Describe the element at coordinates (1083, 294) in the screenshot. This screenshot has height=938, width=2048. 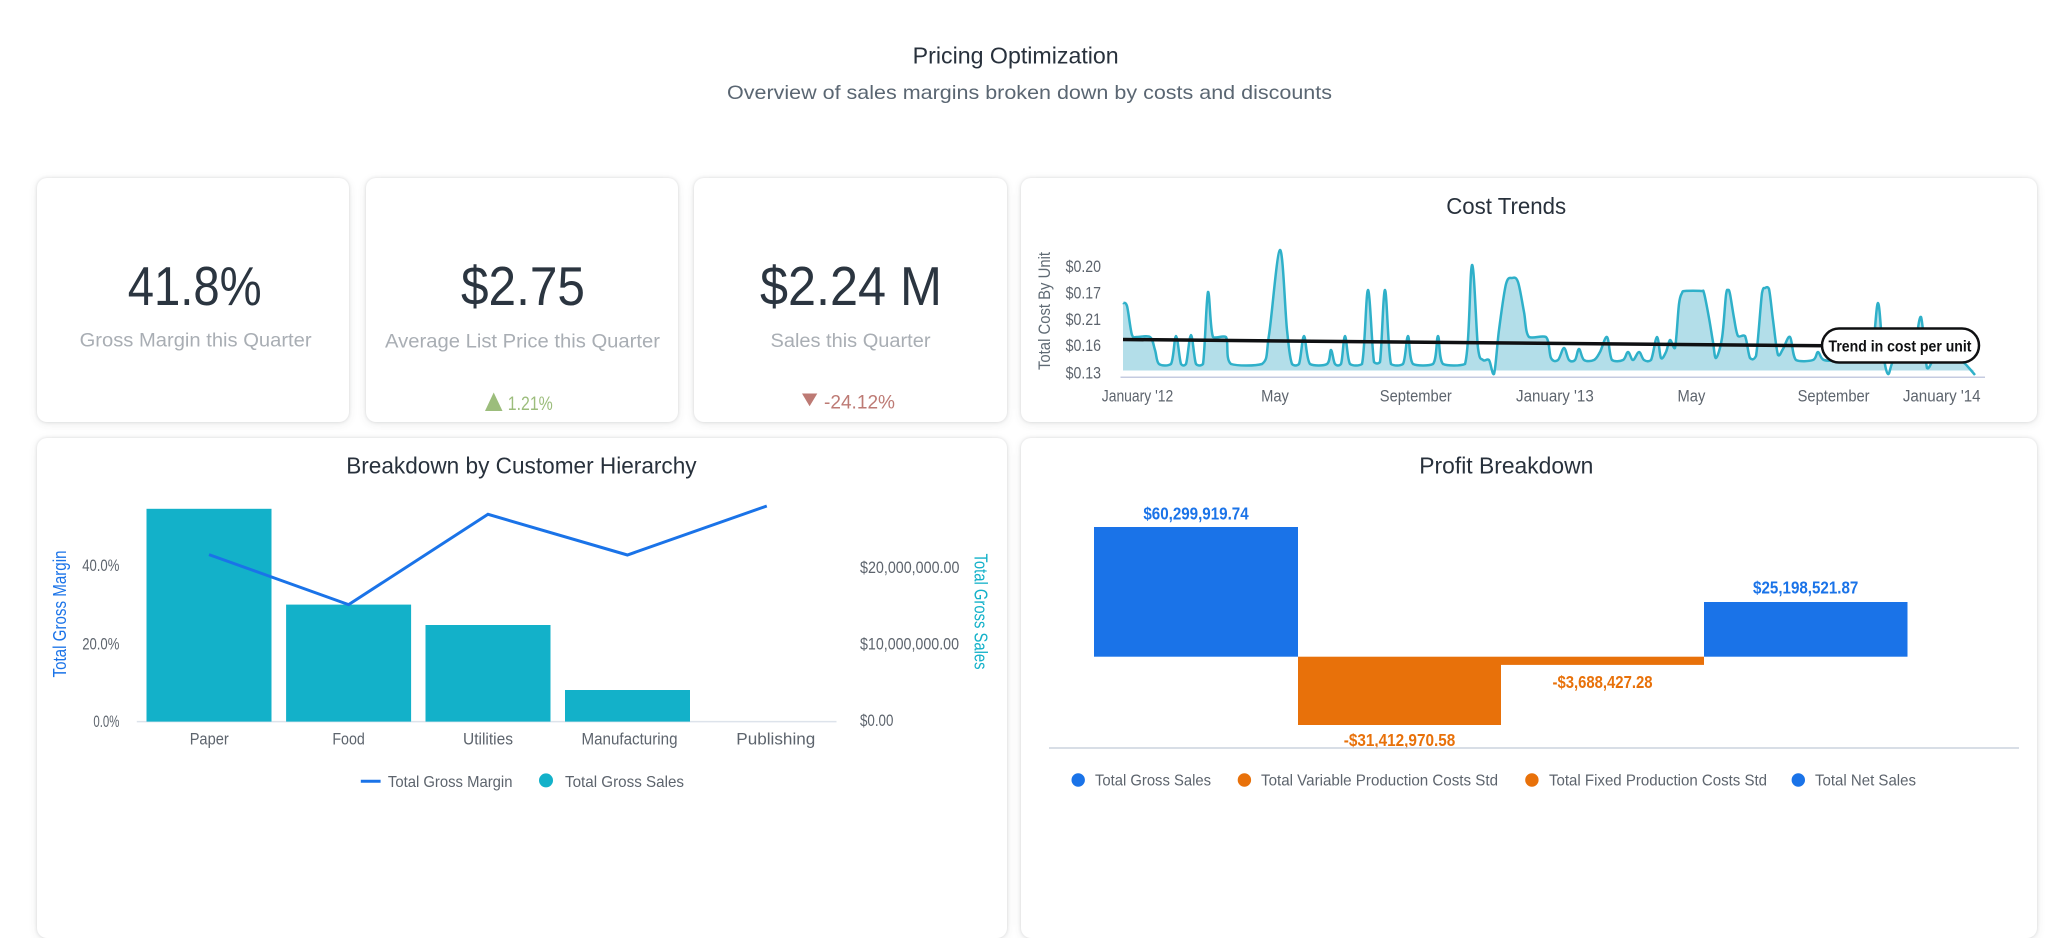
I see `svg-text: $0.17` at that location.